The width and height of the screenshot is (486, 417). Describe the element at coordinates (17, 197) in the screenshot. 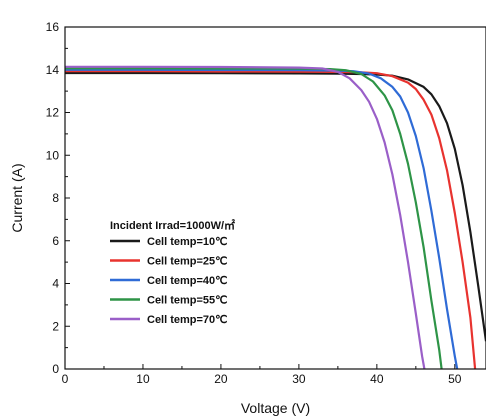

I see `y-axis-title: Current (A)` at that location.